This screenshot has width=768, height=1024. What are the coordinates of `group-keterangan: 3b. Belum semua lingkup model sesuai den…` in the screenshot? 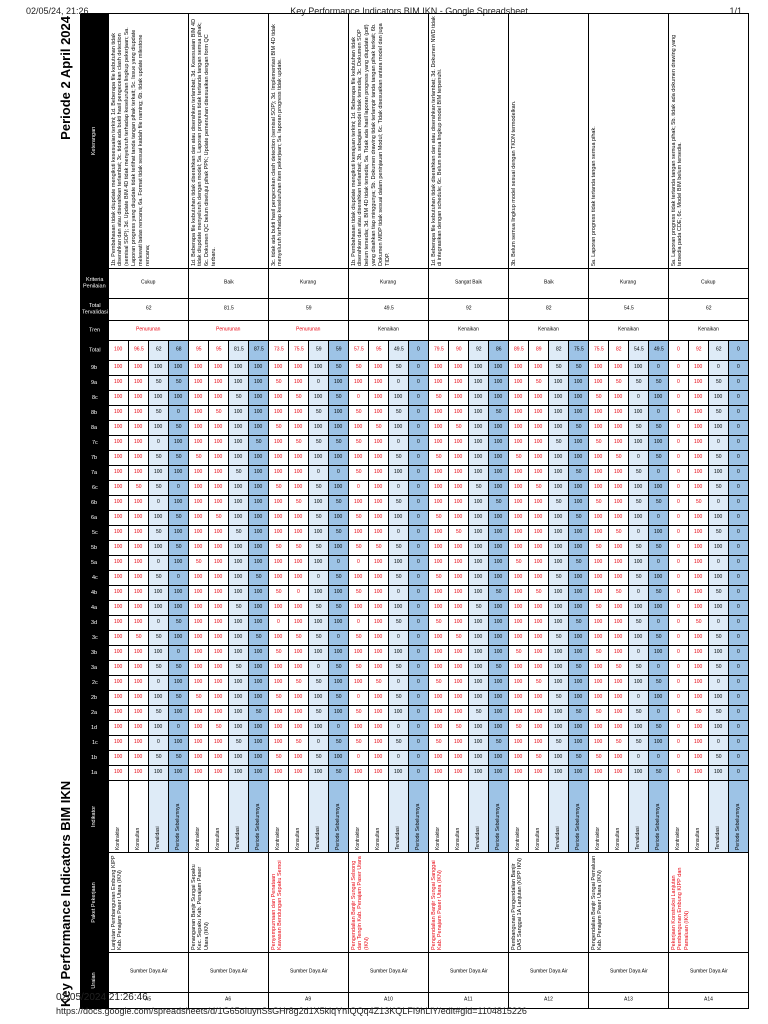 It's located at (549, 140).